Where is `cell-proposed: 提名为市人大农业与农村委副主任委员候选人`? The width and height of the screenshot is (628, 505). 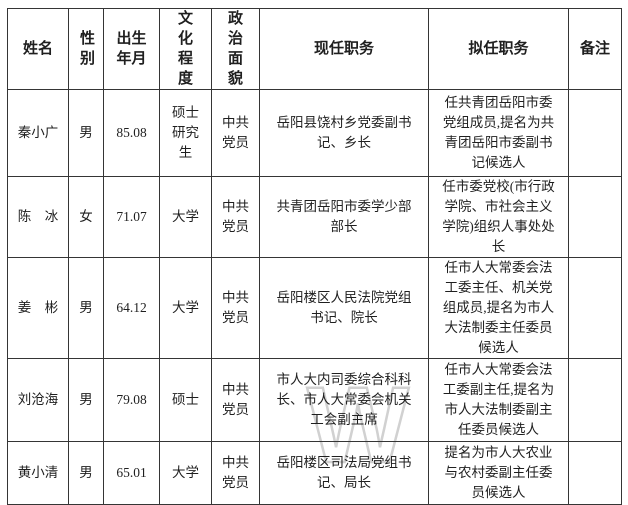 cell-proposed: 提名为市人大农业与农村委副主任委员候选人 is located at coordinates (498, 473).